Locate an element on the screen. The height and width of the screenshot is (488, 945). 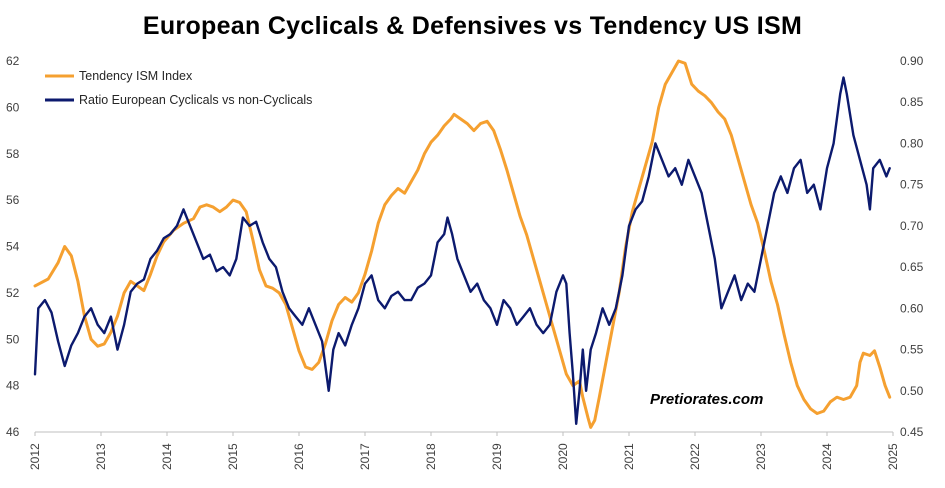
y-right-tick-label: 0.55 is located at coordinates (912, 350).